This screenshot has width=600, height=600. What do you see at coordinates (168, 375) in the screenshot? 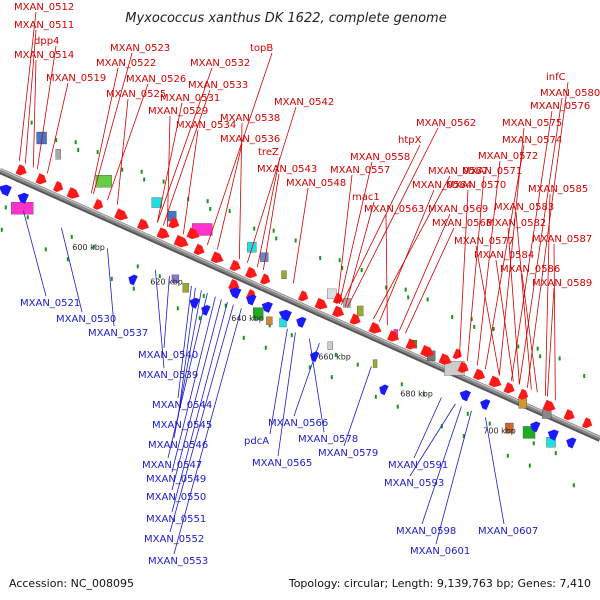
I see `reverse-gene-label: MXAN_0539` at bounding box center [168, 375].